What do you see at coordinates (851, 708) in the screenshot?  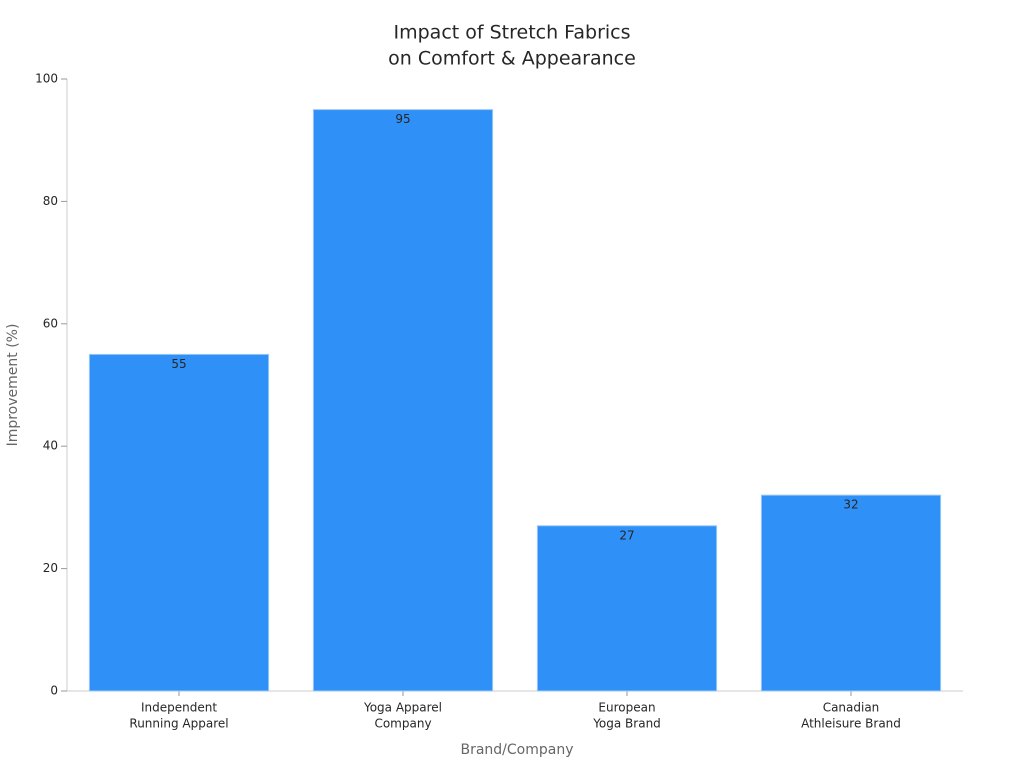 I see `x-tick-label: Canadian` at bounding box center [851, 708].